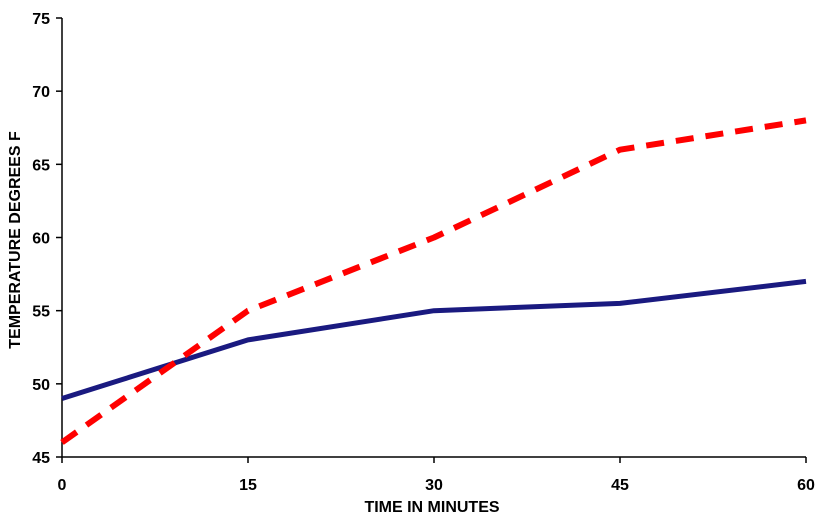 This screenshot has width=817, height=517. What do you see at coordinates (41, 458) in the screenshot?
I see `y-tick-label: 45` at bounding box center [41, 458].